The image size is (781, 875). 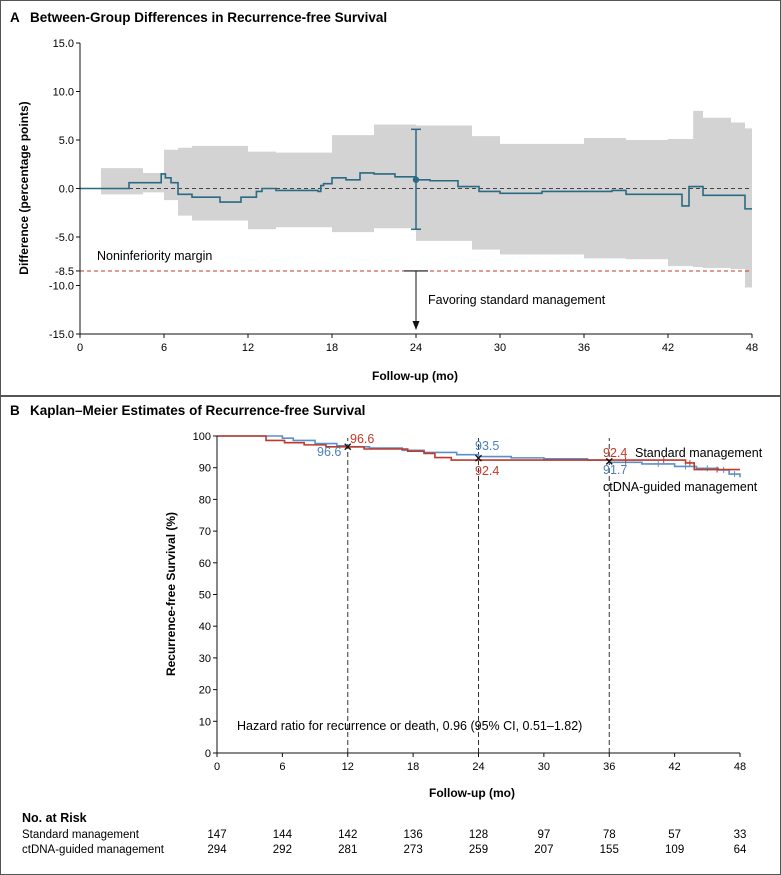 What do you see at coordinates (699, 453) in the screenshot?
I see `legend-standard-management: Standard management` at bounding box center [699, 453].